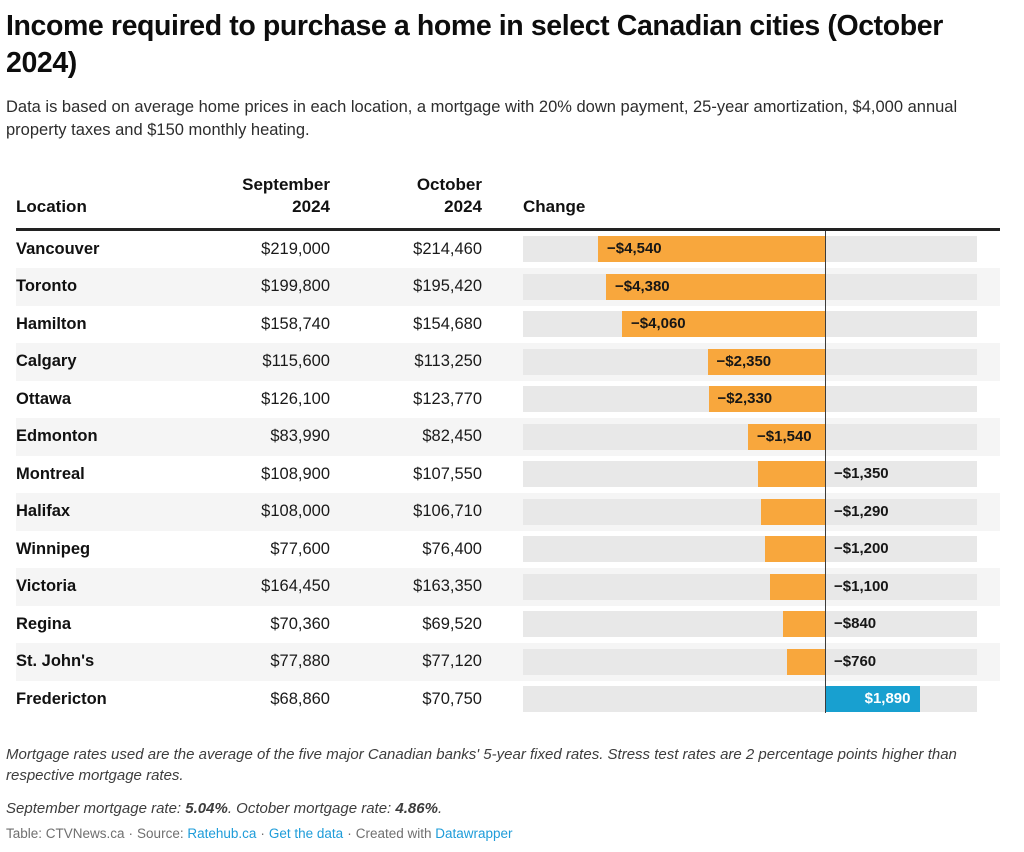  What do you see at coordinates (295, 248) in the screenshot?
I see `cell-september-value: $219,000` at bounding box center [295, 248].